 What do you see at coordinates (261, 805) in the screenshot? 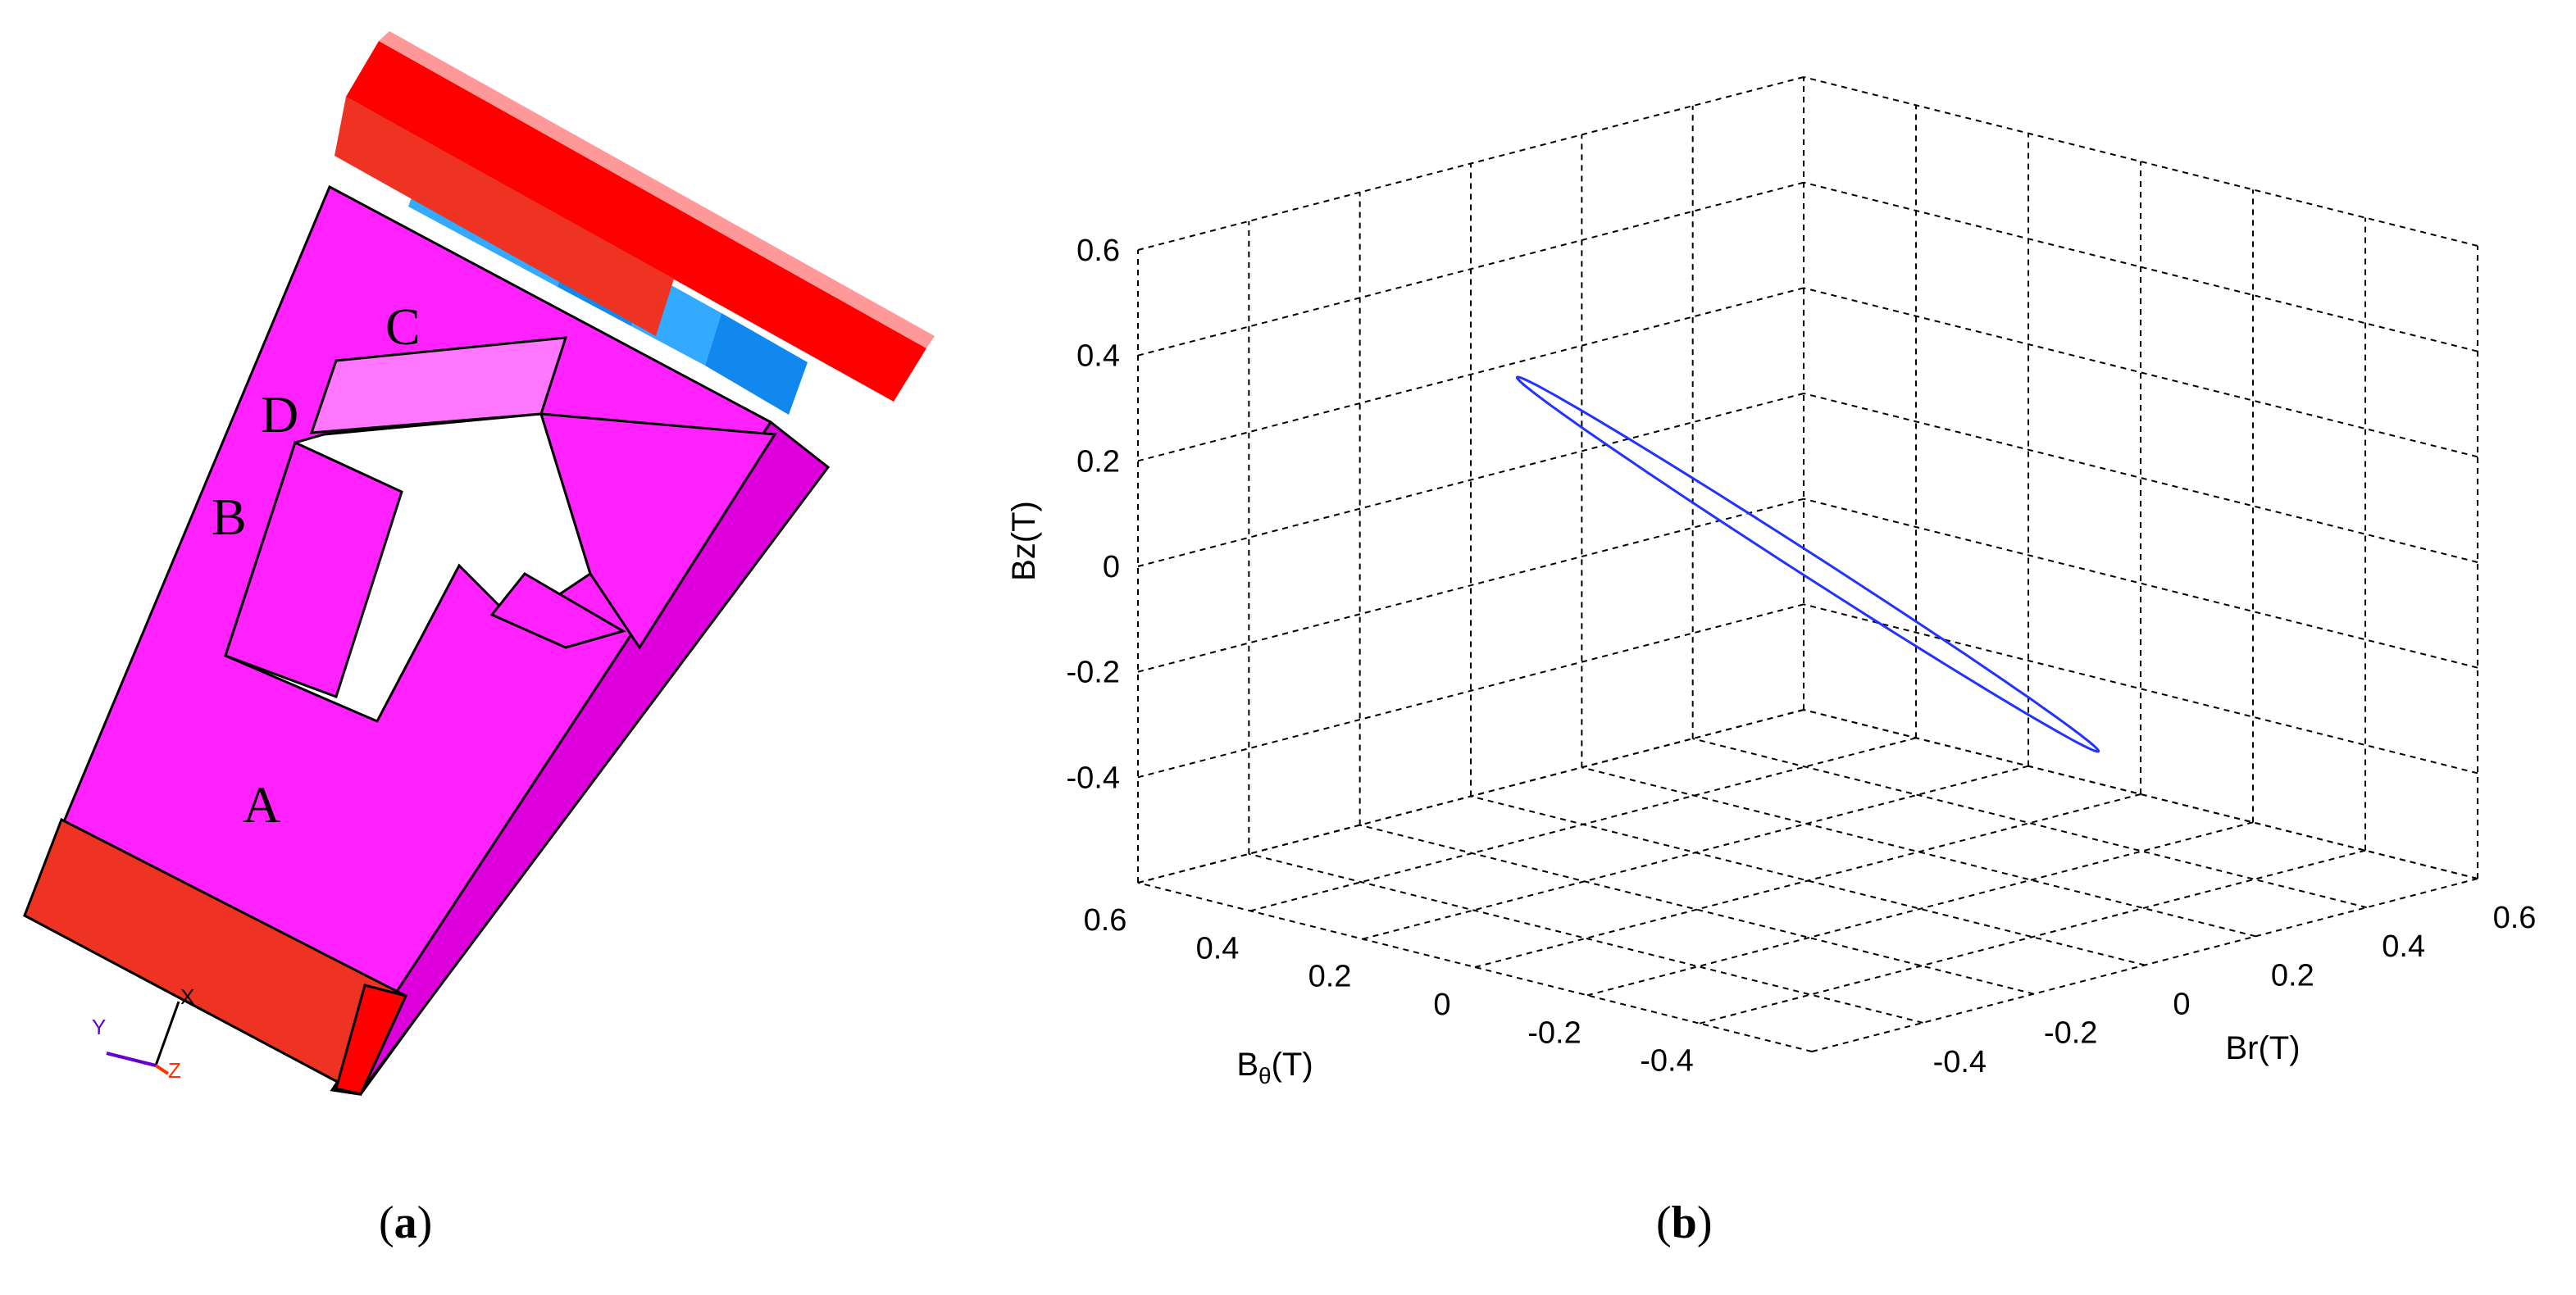
I see `label-a: A` at bounding box center [261, 805].